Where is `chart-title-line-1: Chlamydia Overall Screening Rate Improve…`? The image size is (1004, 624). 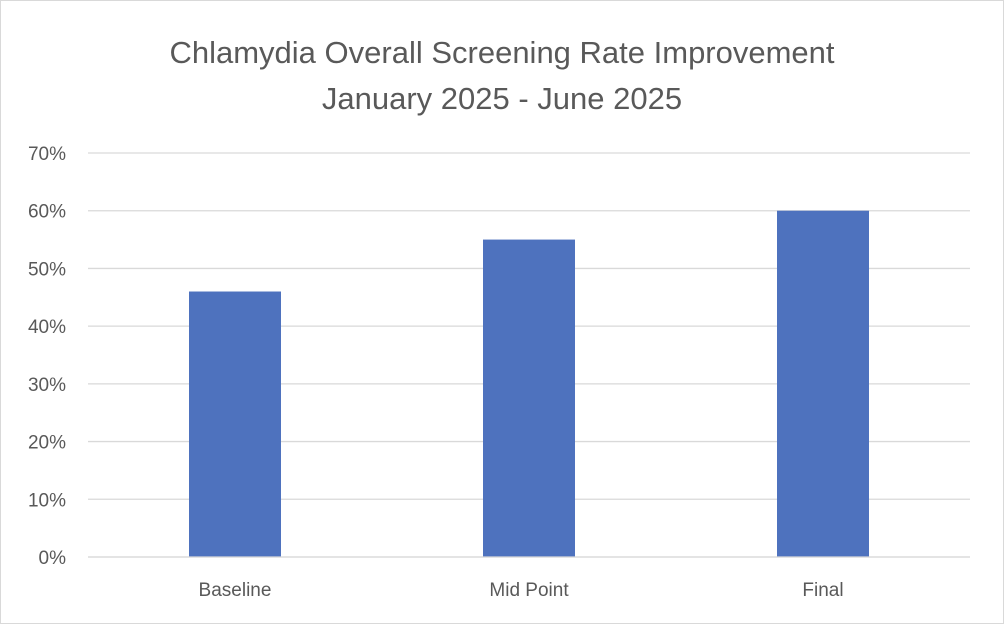
chart-title-line-1: Chlamydia Overall Screening Rate Improve… is located at coordinates (502, 52).